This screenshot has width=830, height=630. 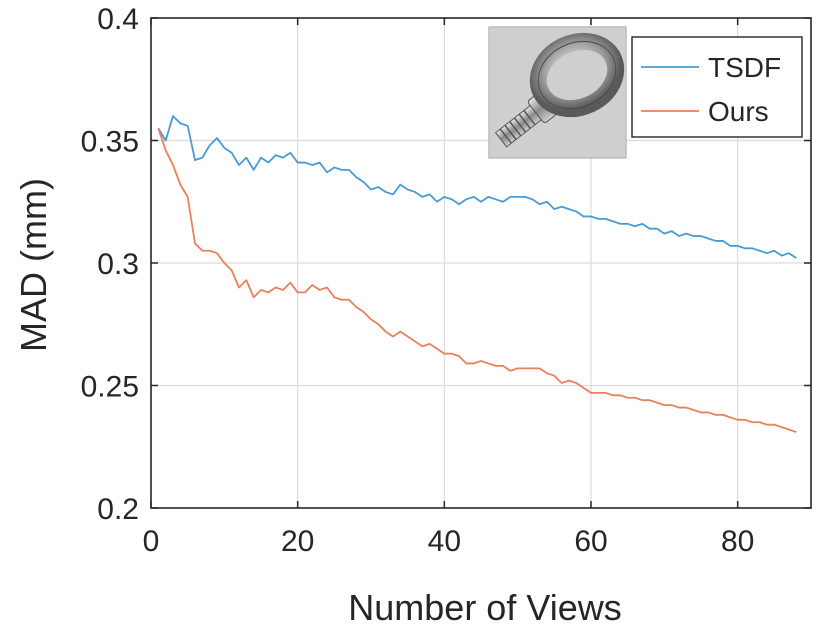 I want to click on y-tick-label: 0.2, so click(x=118, y=509).